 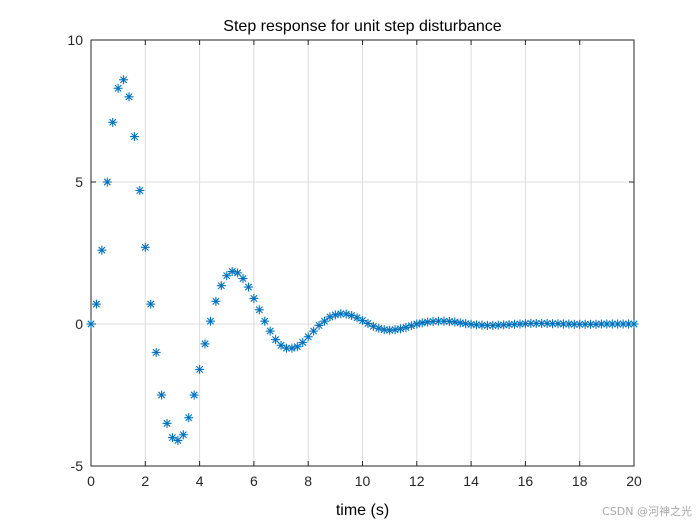 What do you see at coordinates (79, 324) in the screenshot?
I see `y-tick-label: 0` at bounding box center [79, 324].